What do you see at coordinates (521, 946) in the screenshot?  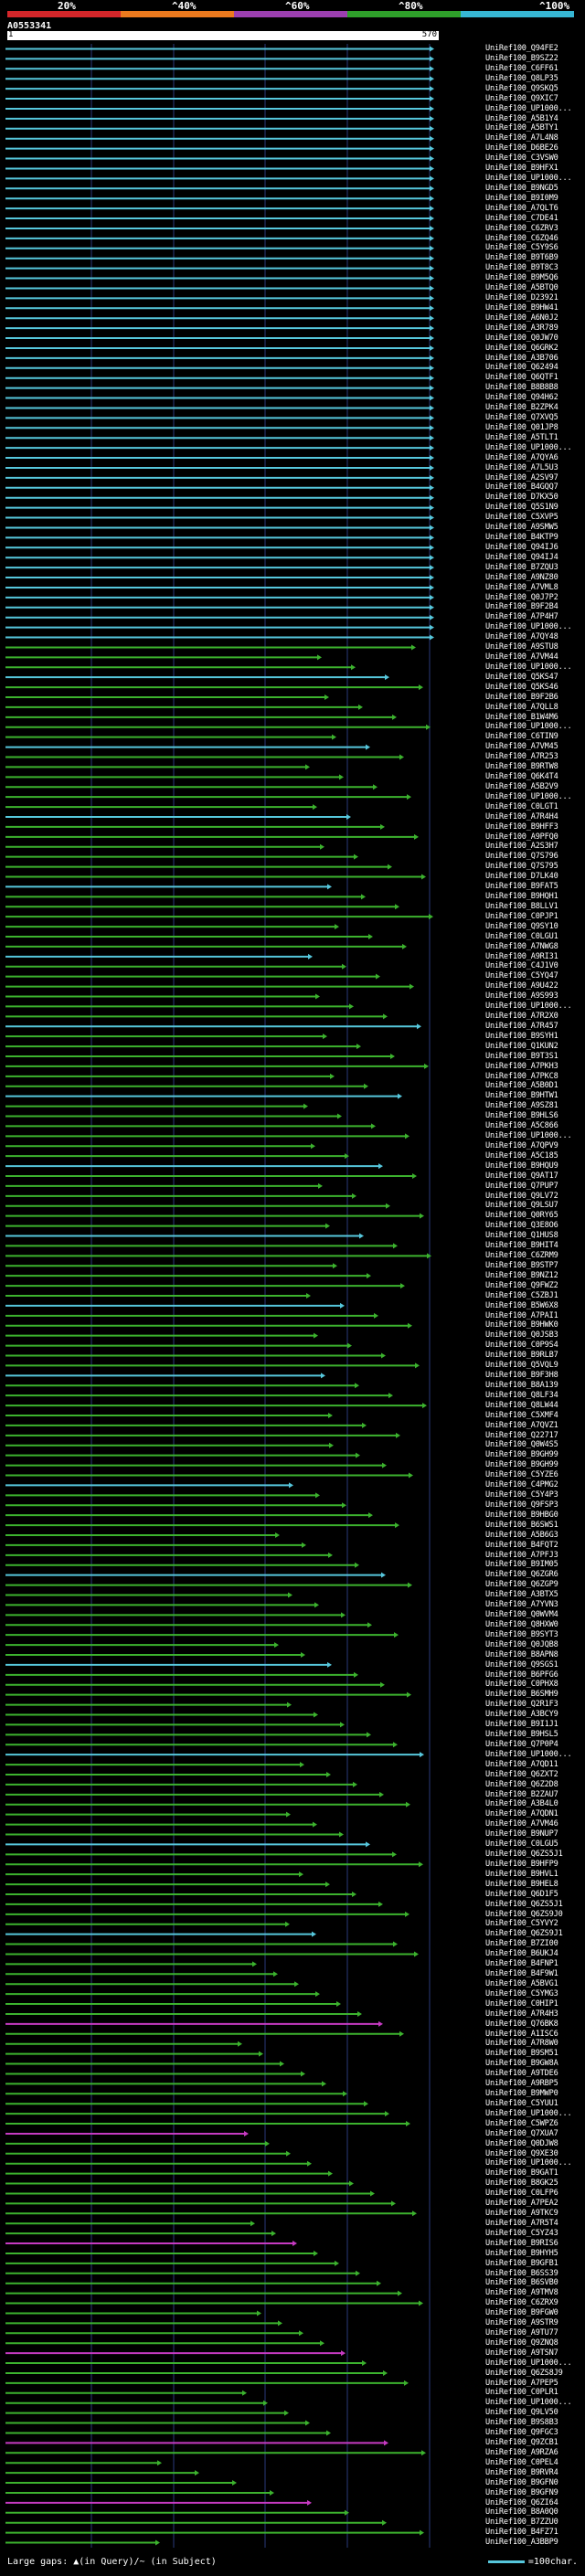 I see `hit-label: UniRef100_A7NWG8` at bounding box center [521, 946].